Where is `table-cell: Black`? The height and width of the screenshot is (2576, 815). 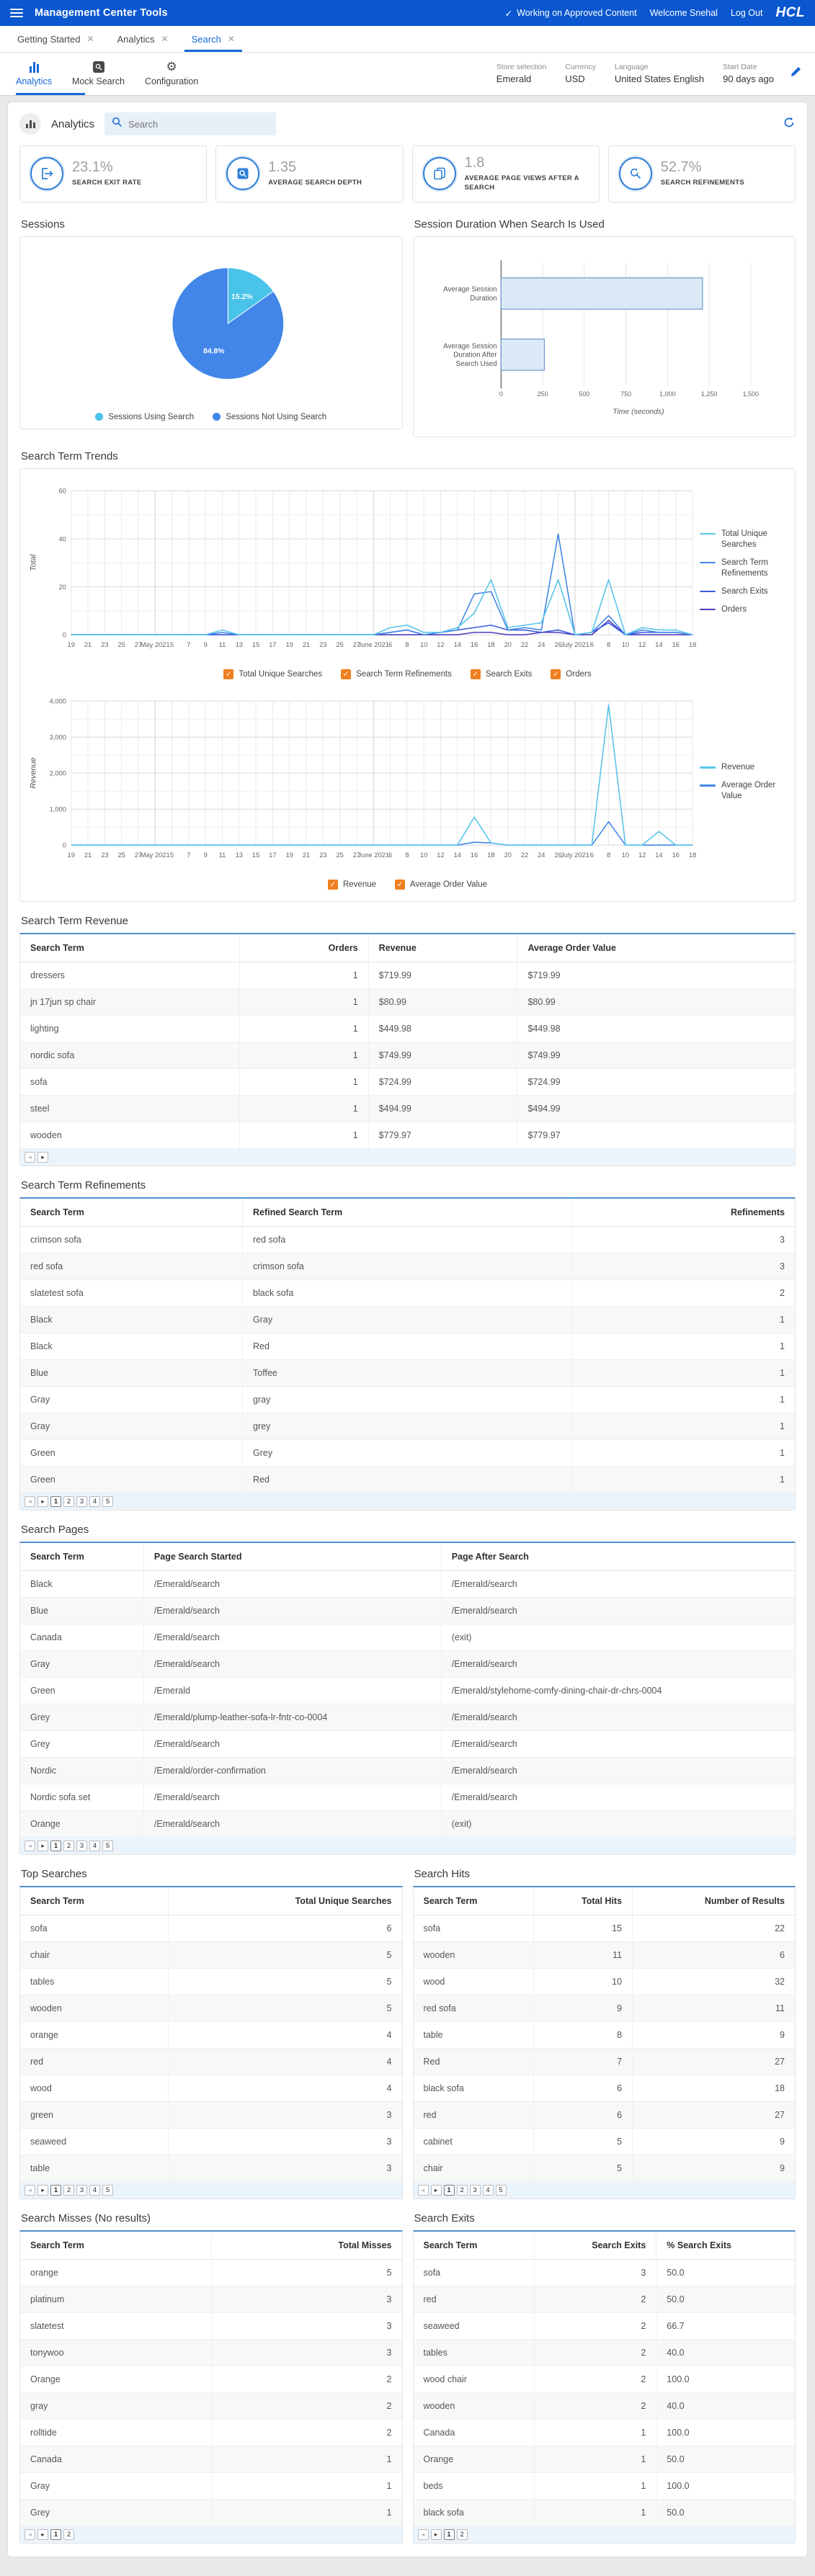 table-cell: Black is located at coordinates (82, 1584).